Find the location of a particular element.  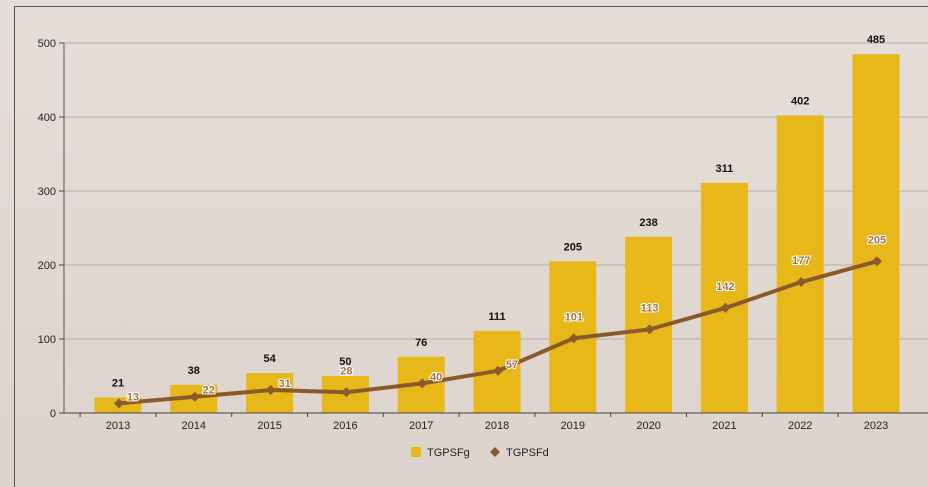

bar-2023 is located at coordinates (876, 233).